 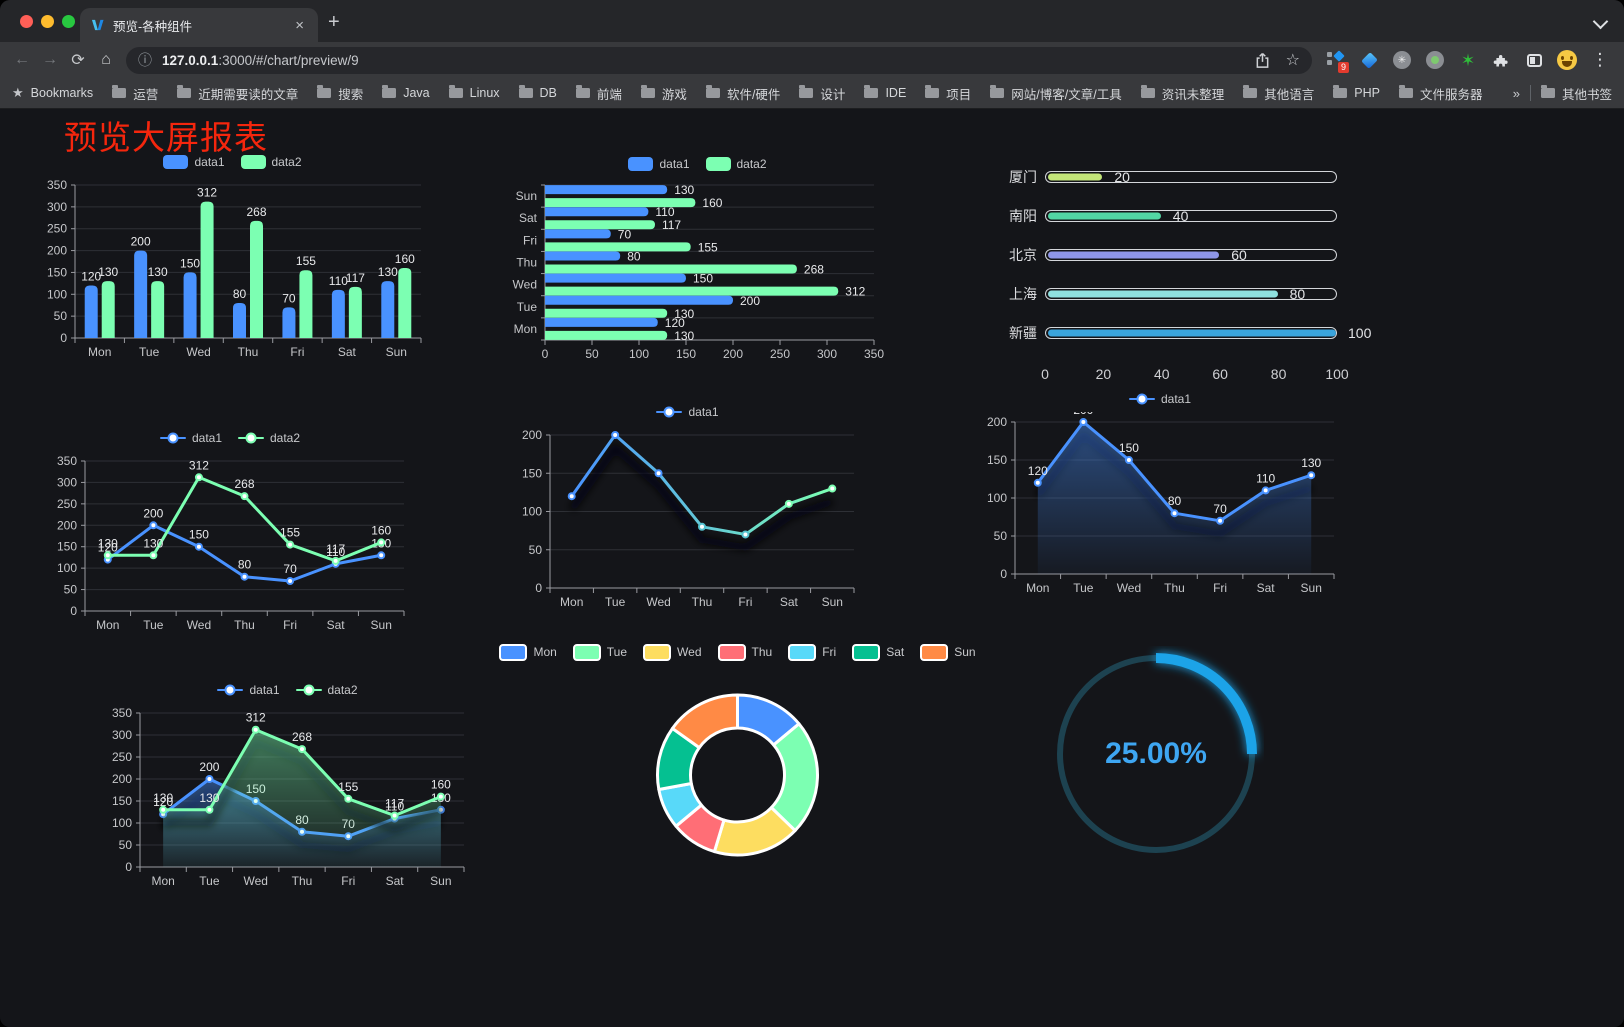 What do you see at coordinates (1534, 60) in the screenshot?
I see `sidebar-icon` at bounding box center [1534, 60].